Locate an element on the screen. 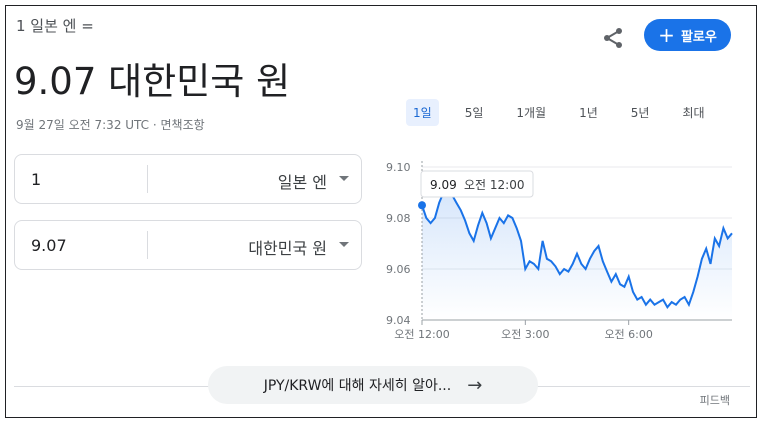 The height and width of the screenshot is (424, 764). learn-more-button: JPY/KRW에 대해 자세히 알아... → is located at coordinates (373, 385).